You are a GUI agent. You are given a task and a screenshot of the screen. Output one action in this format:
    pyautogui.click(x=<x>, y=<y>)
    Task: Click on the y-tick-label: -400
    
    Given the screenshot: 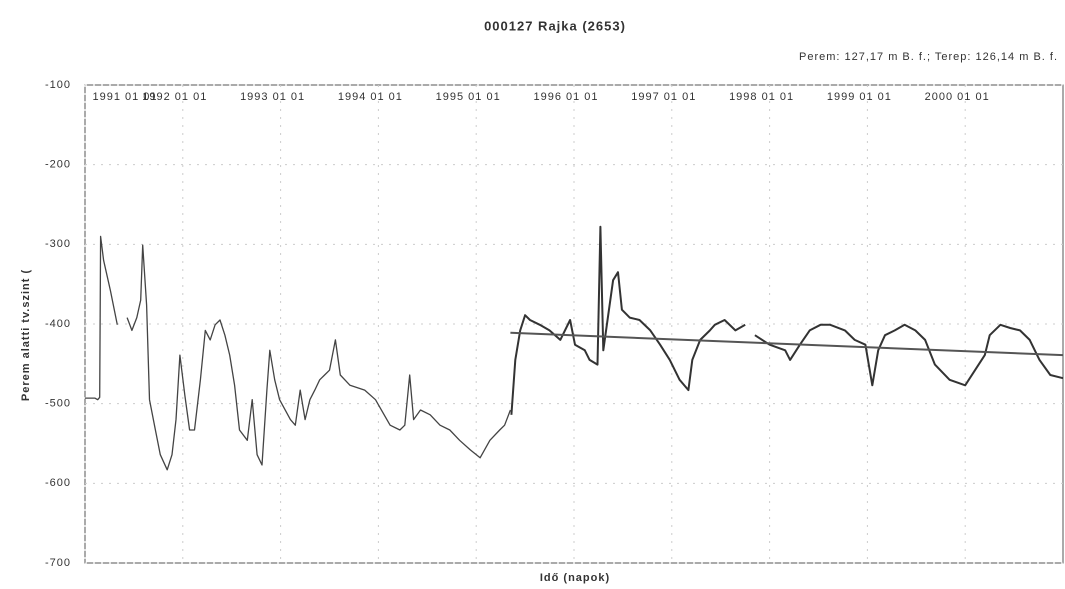 What is the action you would take?
    pyautogui.click(x=58, y=324)
    